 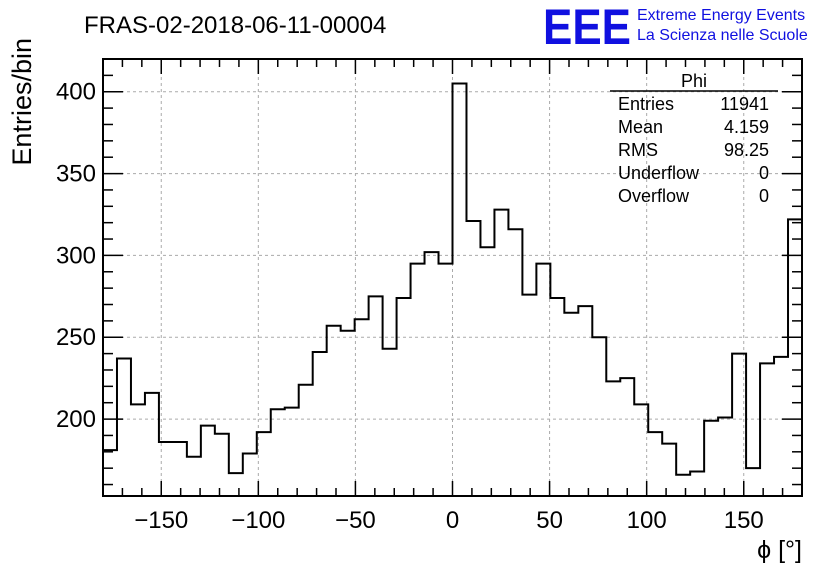 I want to click on stats-row-label: Underflow, so click(x=659, y=173).